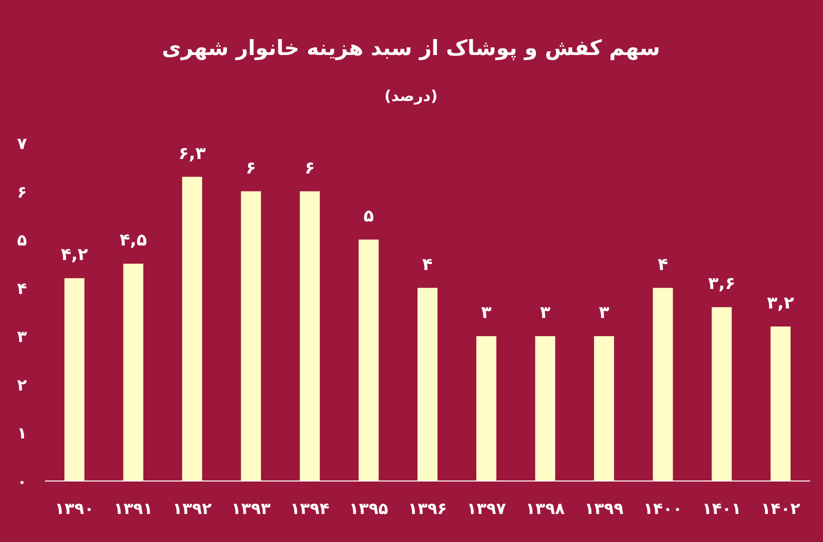  What do you see at coordinates (411, 48) in the screenshot?
I see `chart-title: سهم کفش و پوشاک از سبد هزینه خانوار شهری` at bounding box center [411, 48].